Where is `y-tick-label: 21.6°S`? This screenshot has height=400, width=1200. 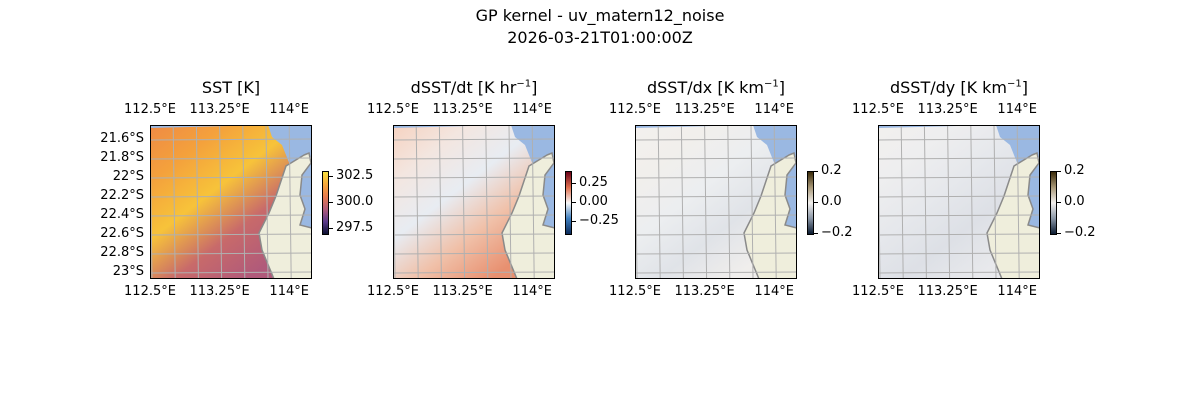 y-tick-label: 21.6°S is located at coordinates (122, 138).